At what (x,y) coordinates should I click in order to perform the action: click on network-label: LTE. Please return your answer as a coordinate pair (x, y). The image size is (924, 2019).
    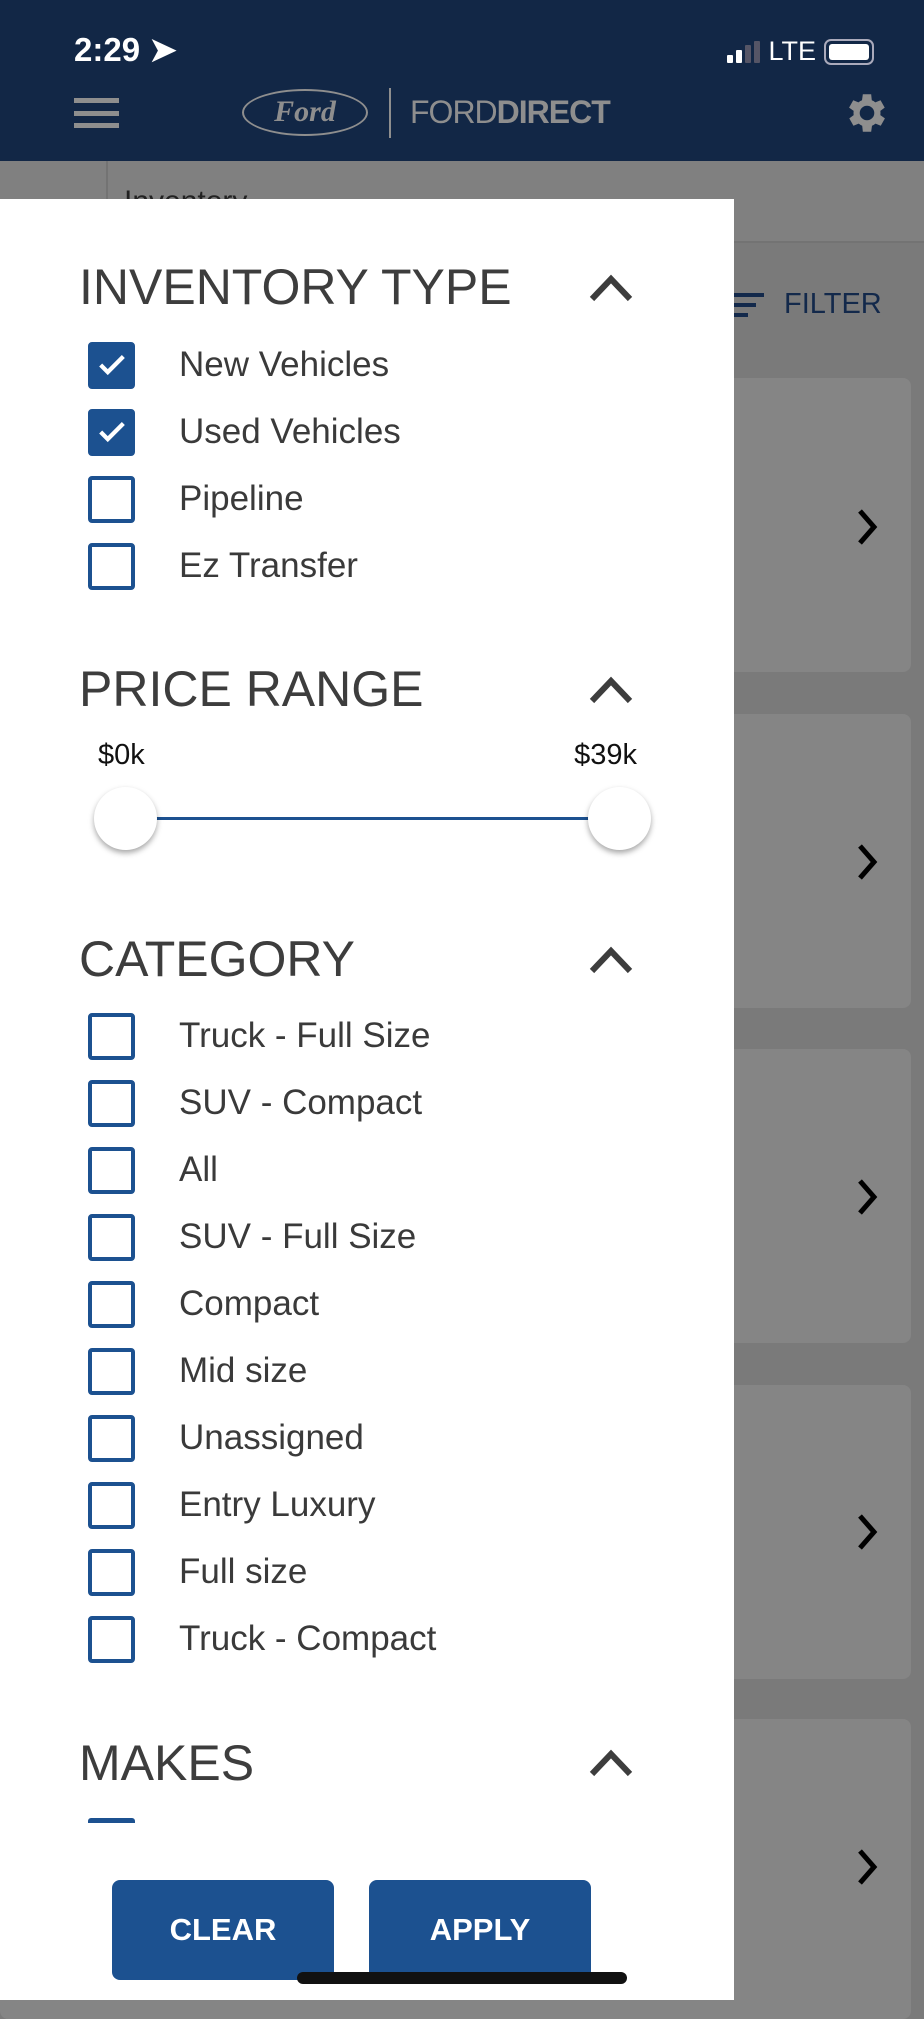
    Looking at the image, I should click on (792, 51).